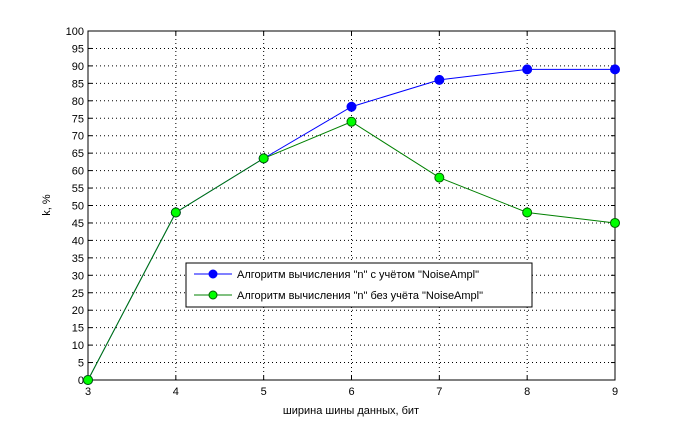  Describe the element at coordinates (78, 346) in the screenshot. I see `y-tick-label: 10` at that location.